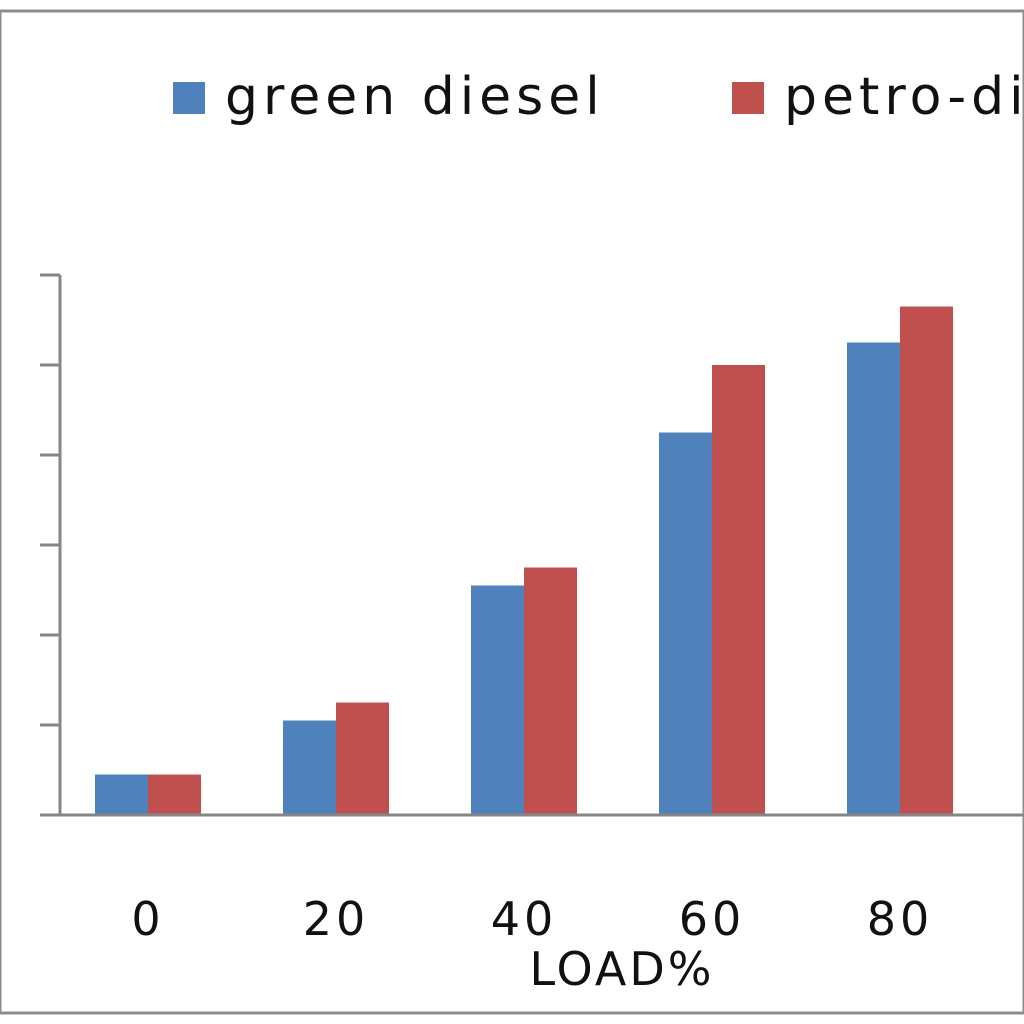 The image size is (1024, 1024). I want to click on x-tick-label: 20, so click(336, 919).